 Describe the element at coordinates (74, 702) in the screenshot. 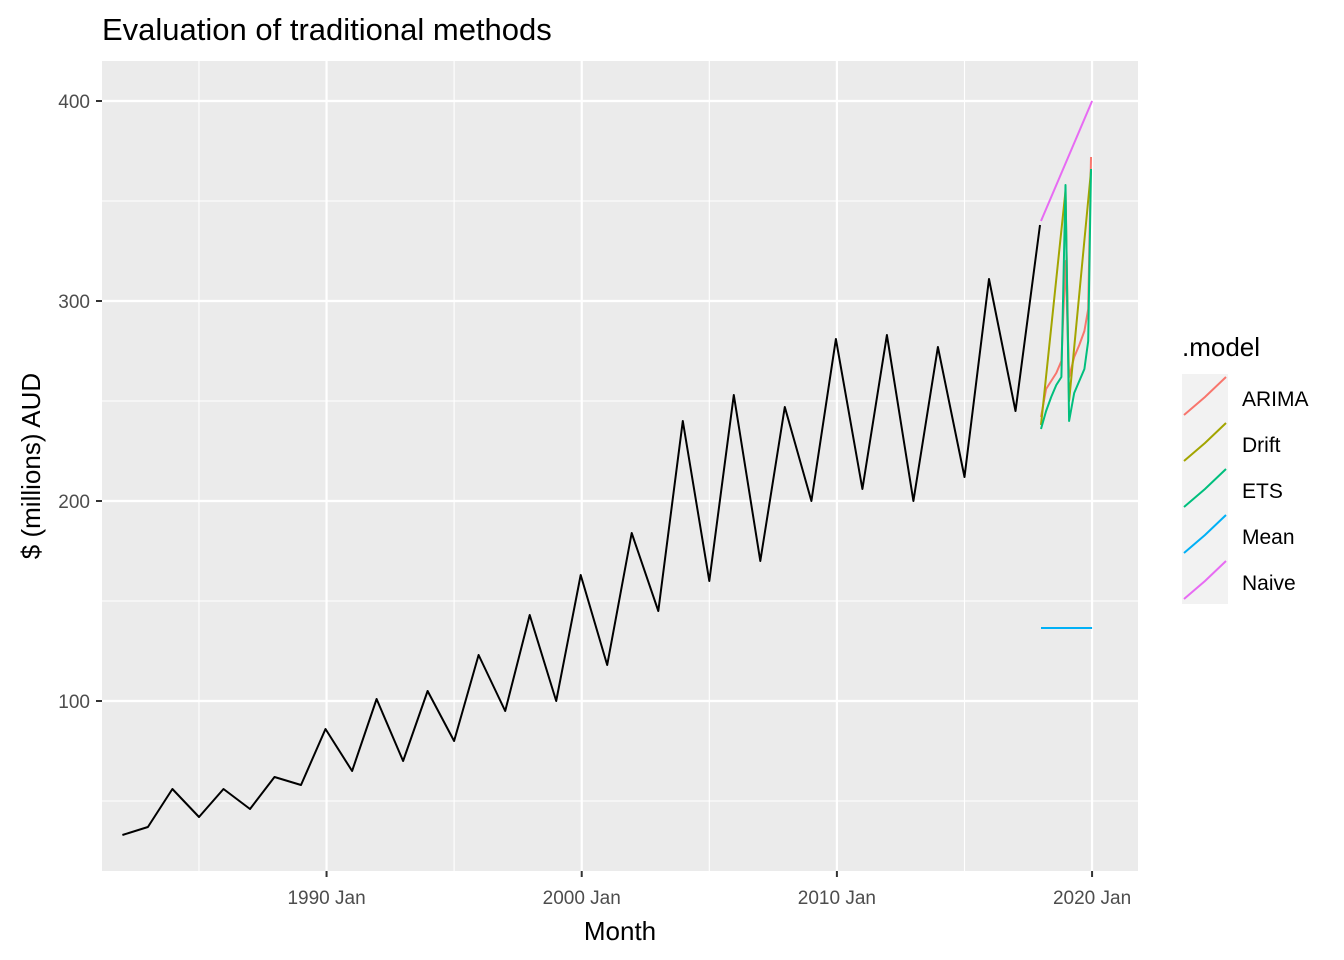

I see `y-tick-label: 100` at that location.